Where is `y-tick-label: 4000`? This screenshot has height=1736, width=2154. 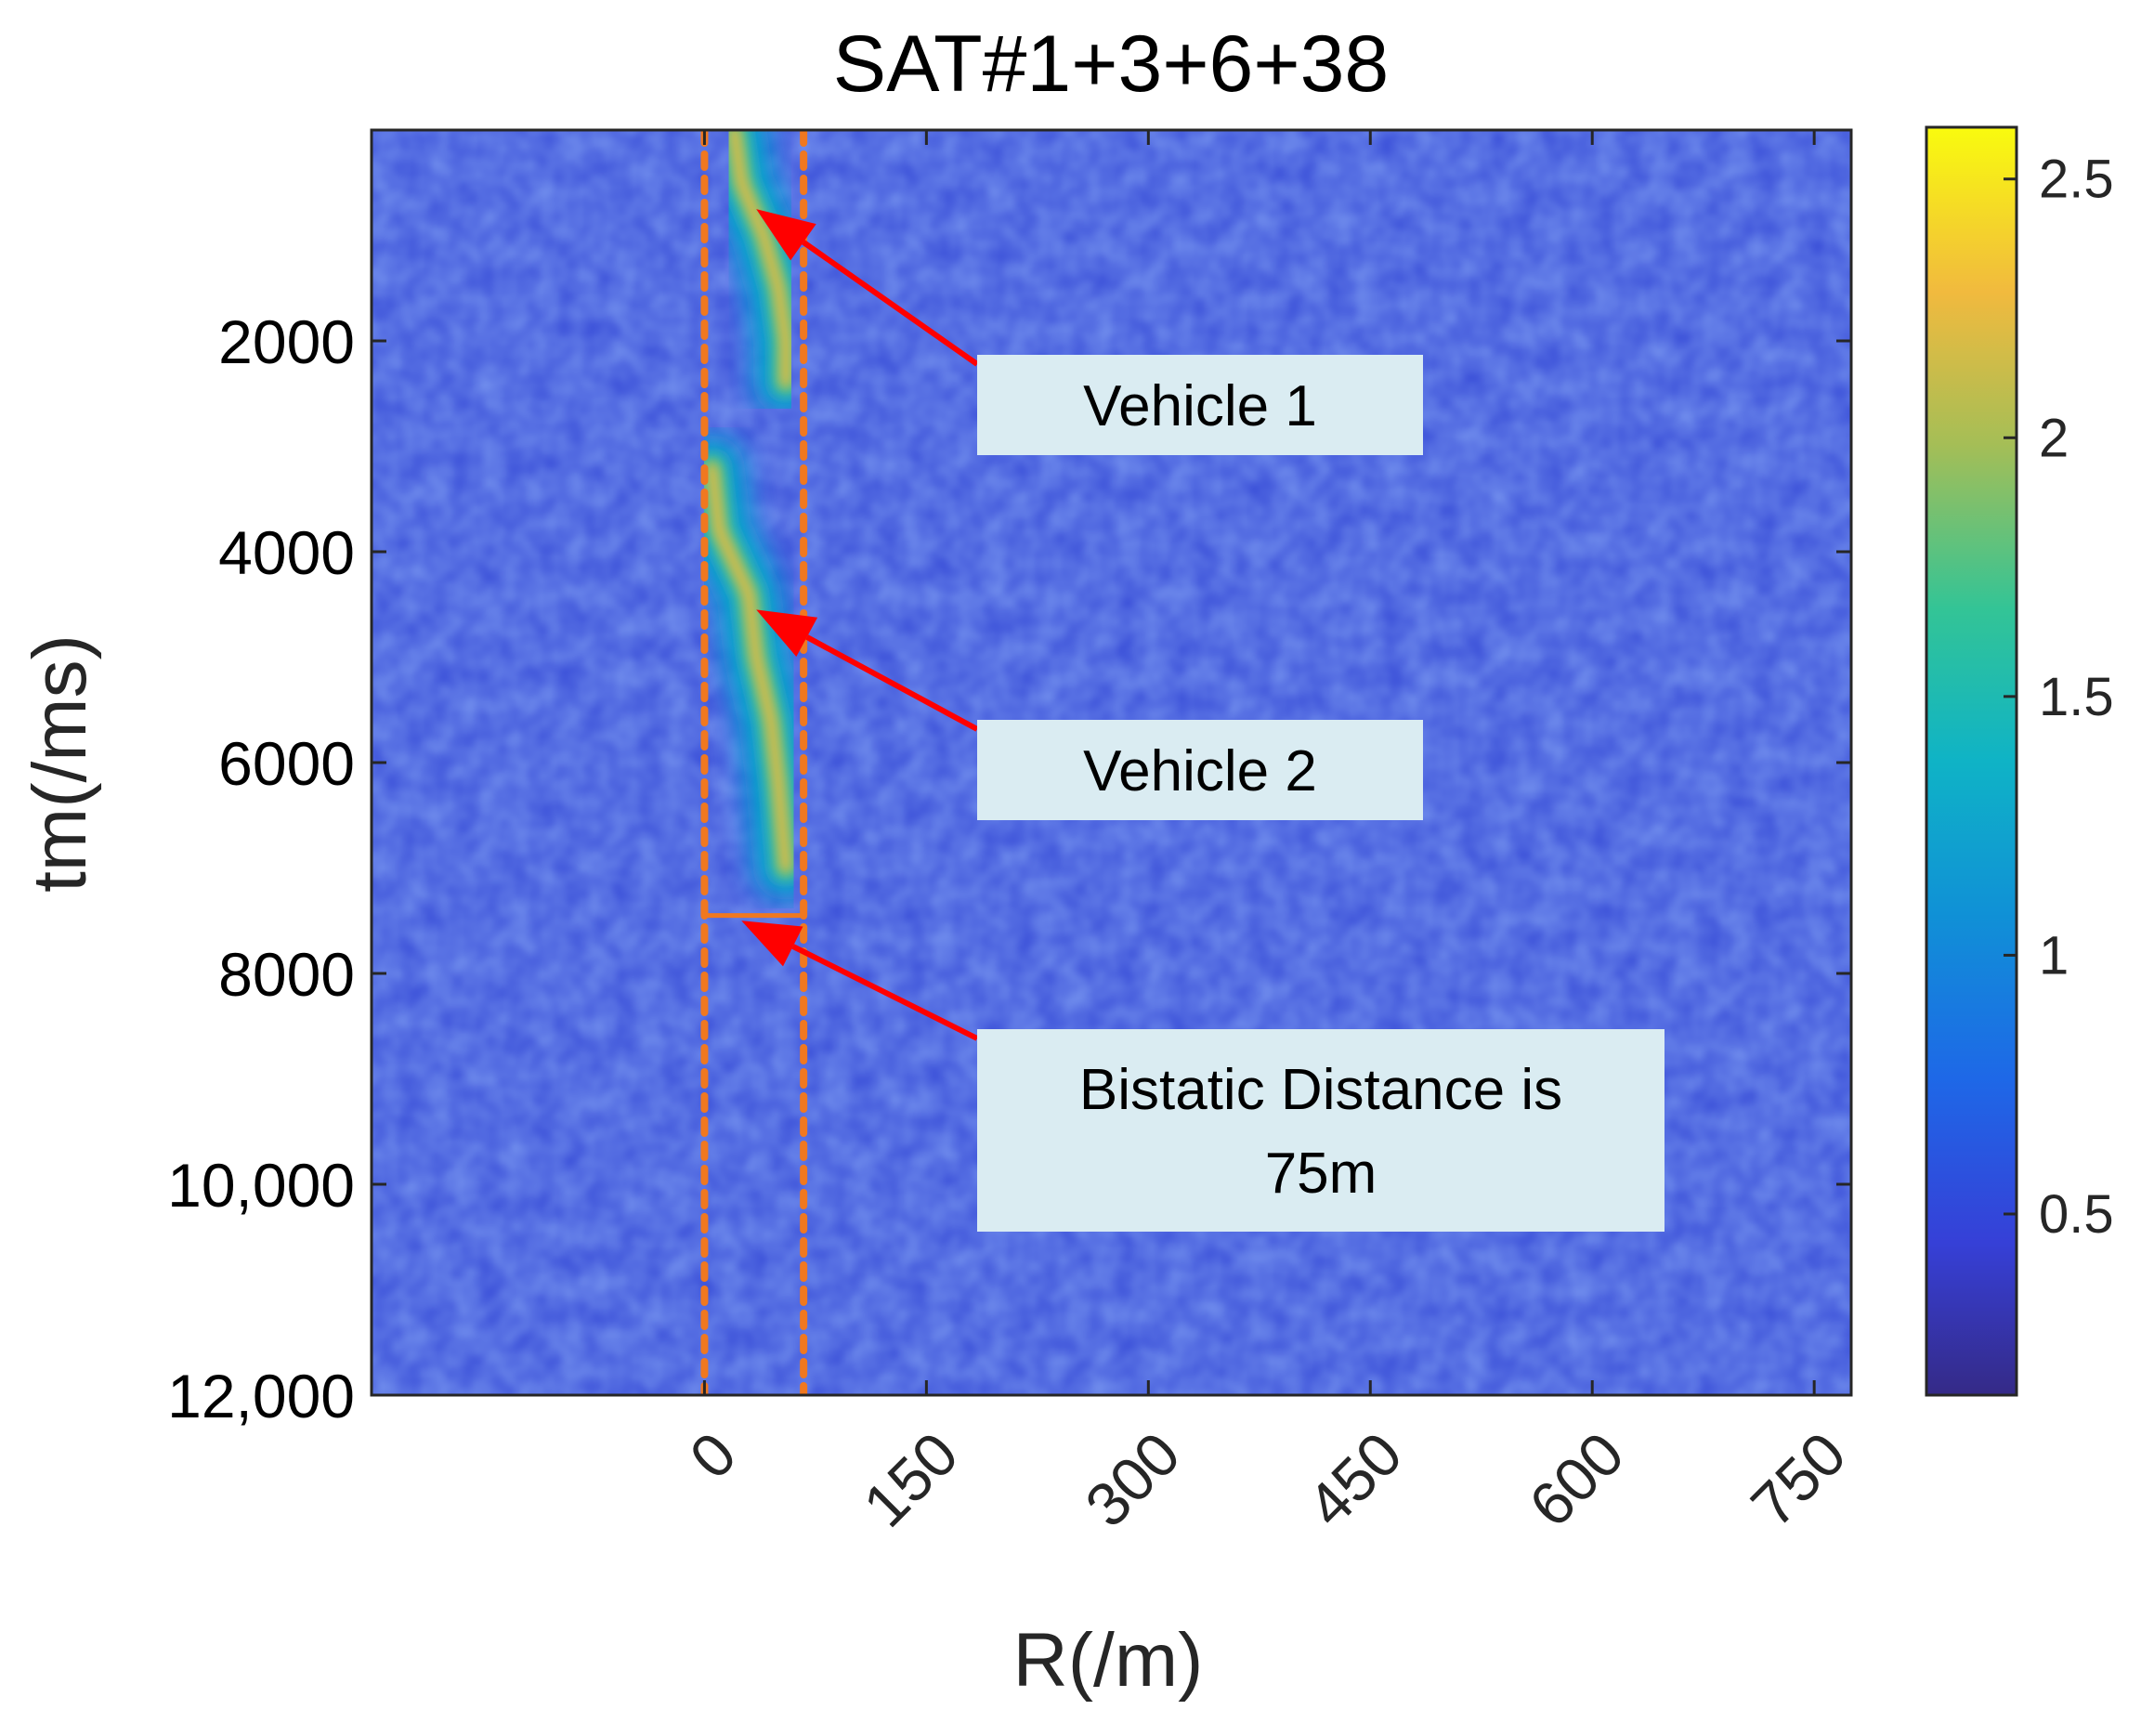 y-tick-label: 4000 is located at coordinates (286, 552).